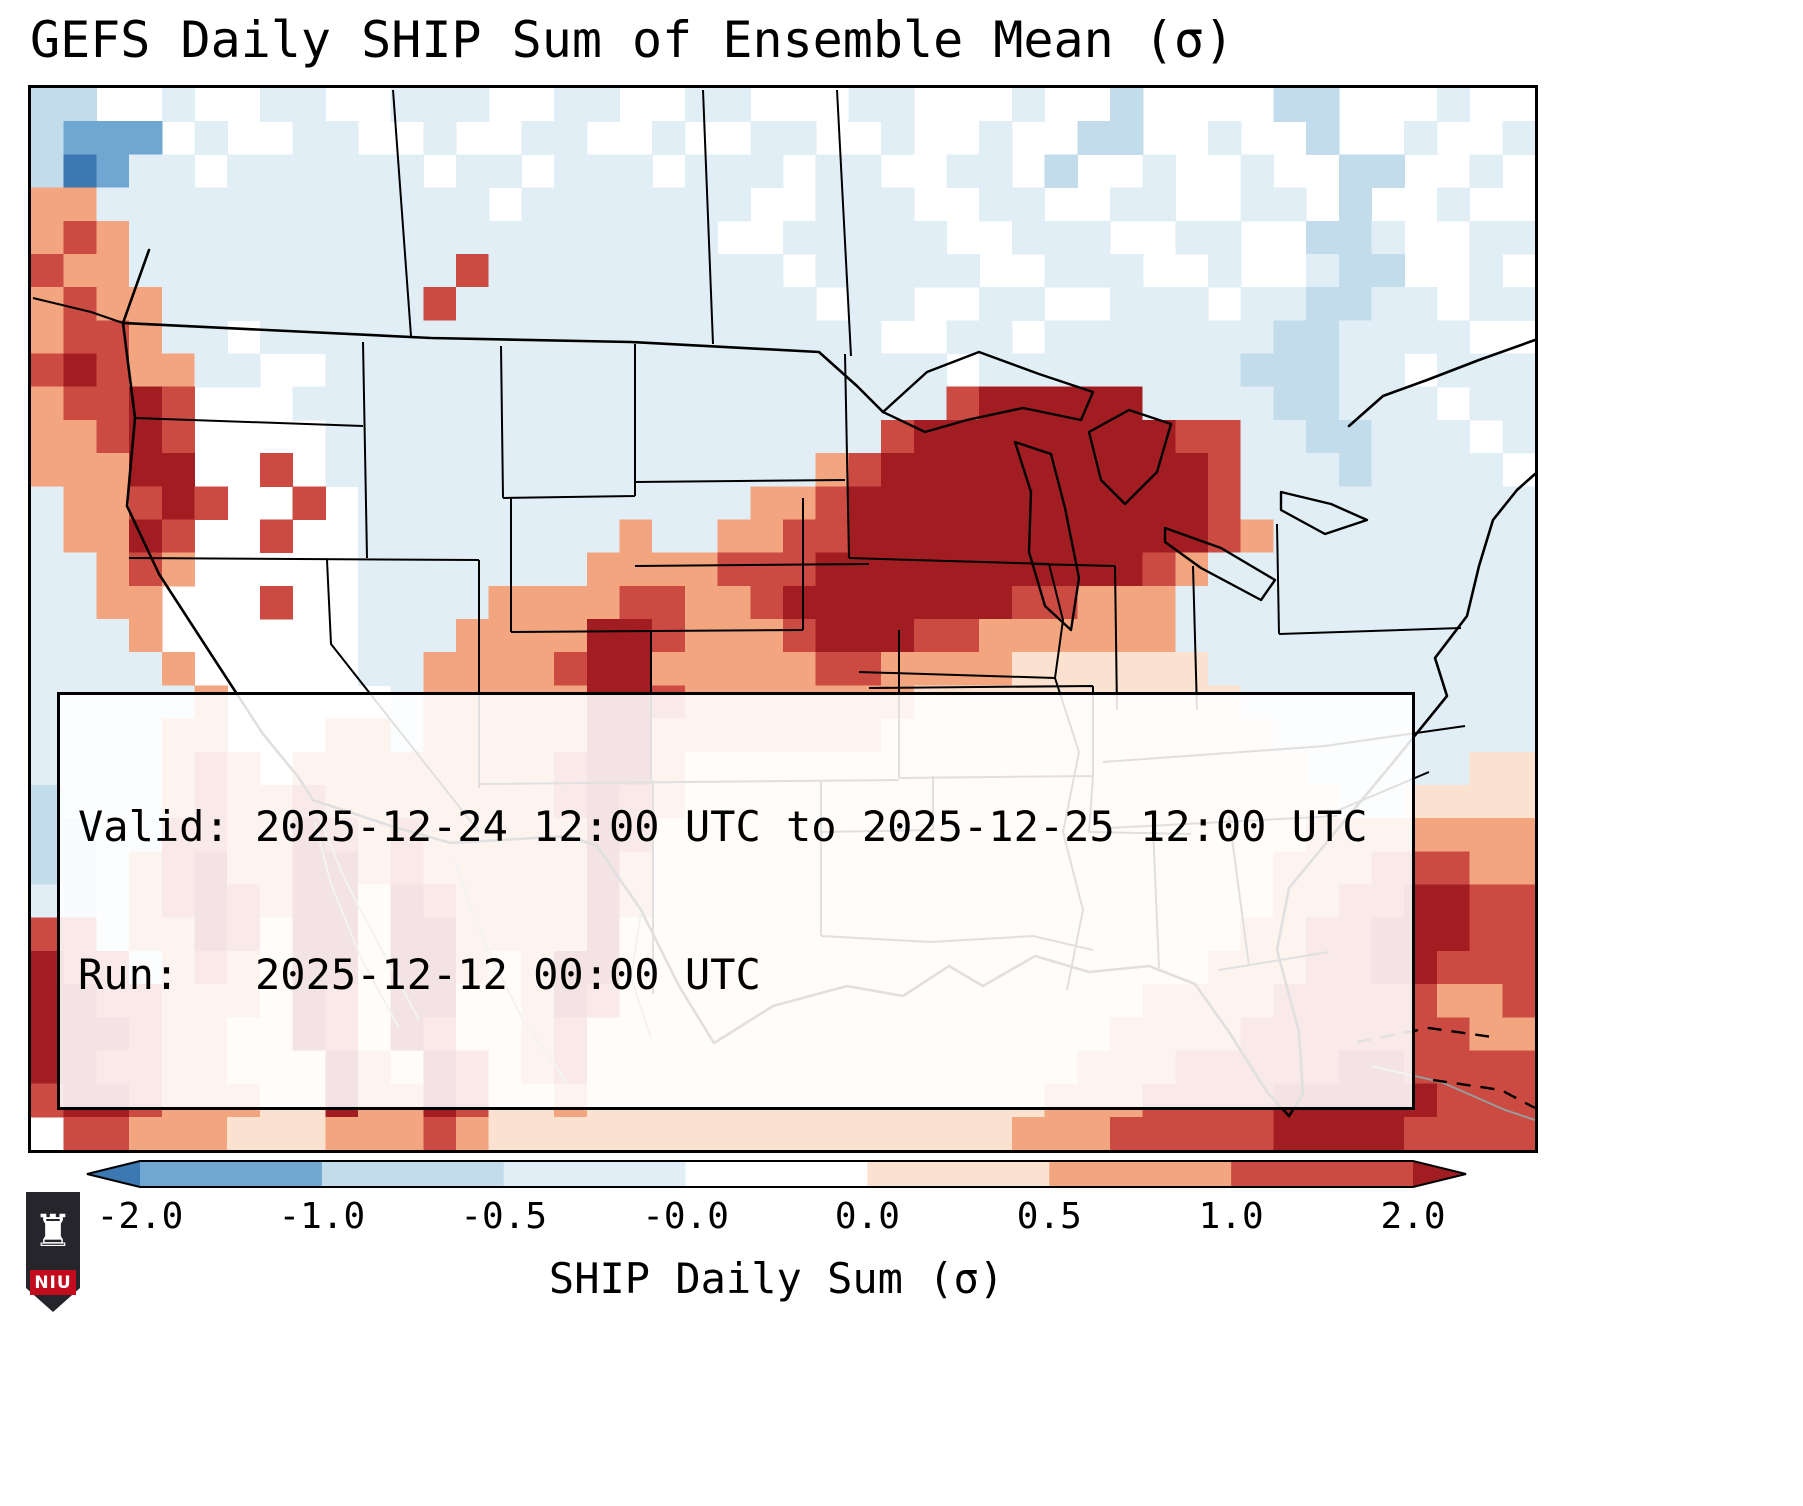 Image resolution: width=1803 pixels, height=1506 pixels. Describe the element at coordinates (53, 1231) in the screenshot. I see `castle-icon: ♜` at that location.